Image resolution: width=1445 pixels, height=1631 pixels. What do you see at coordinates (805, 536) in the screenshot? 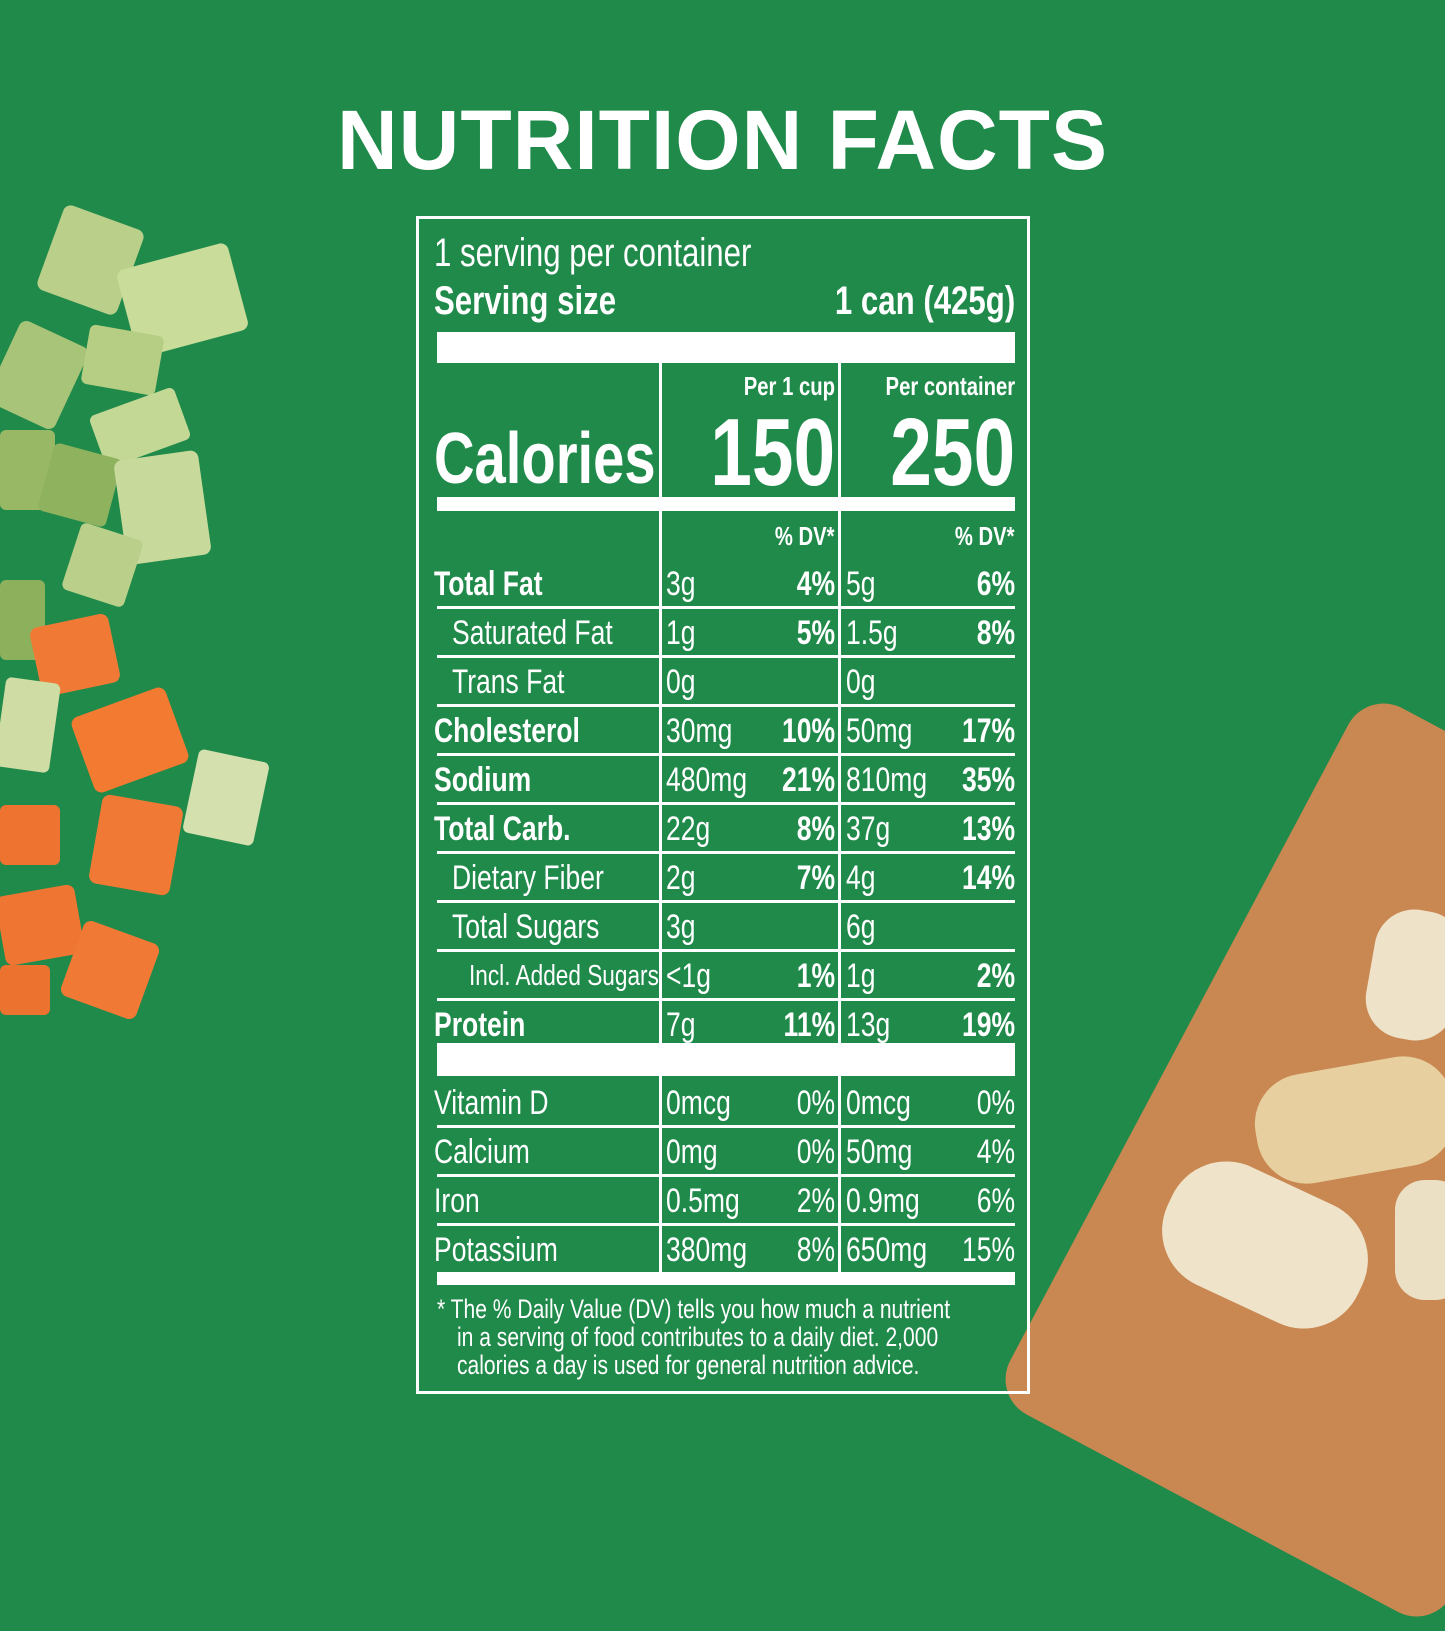
I see `dv-header-cup: % DV*` at bounding box center [805, 536].